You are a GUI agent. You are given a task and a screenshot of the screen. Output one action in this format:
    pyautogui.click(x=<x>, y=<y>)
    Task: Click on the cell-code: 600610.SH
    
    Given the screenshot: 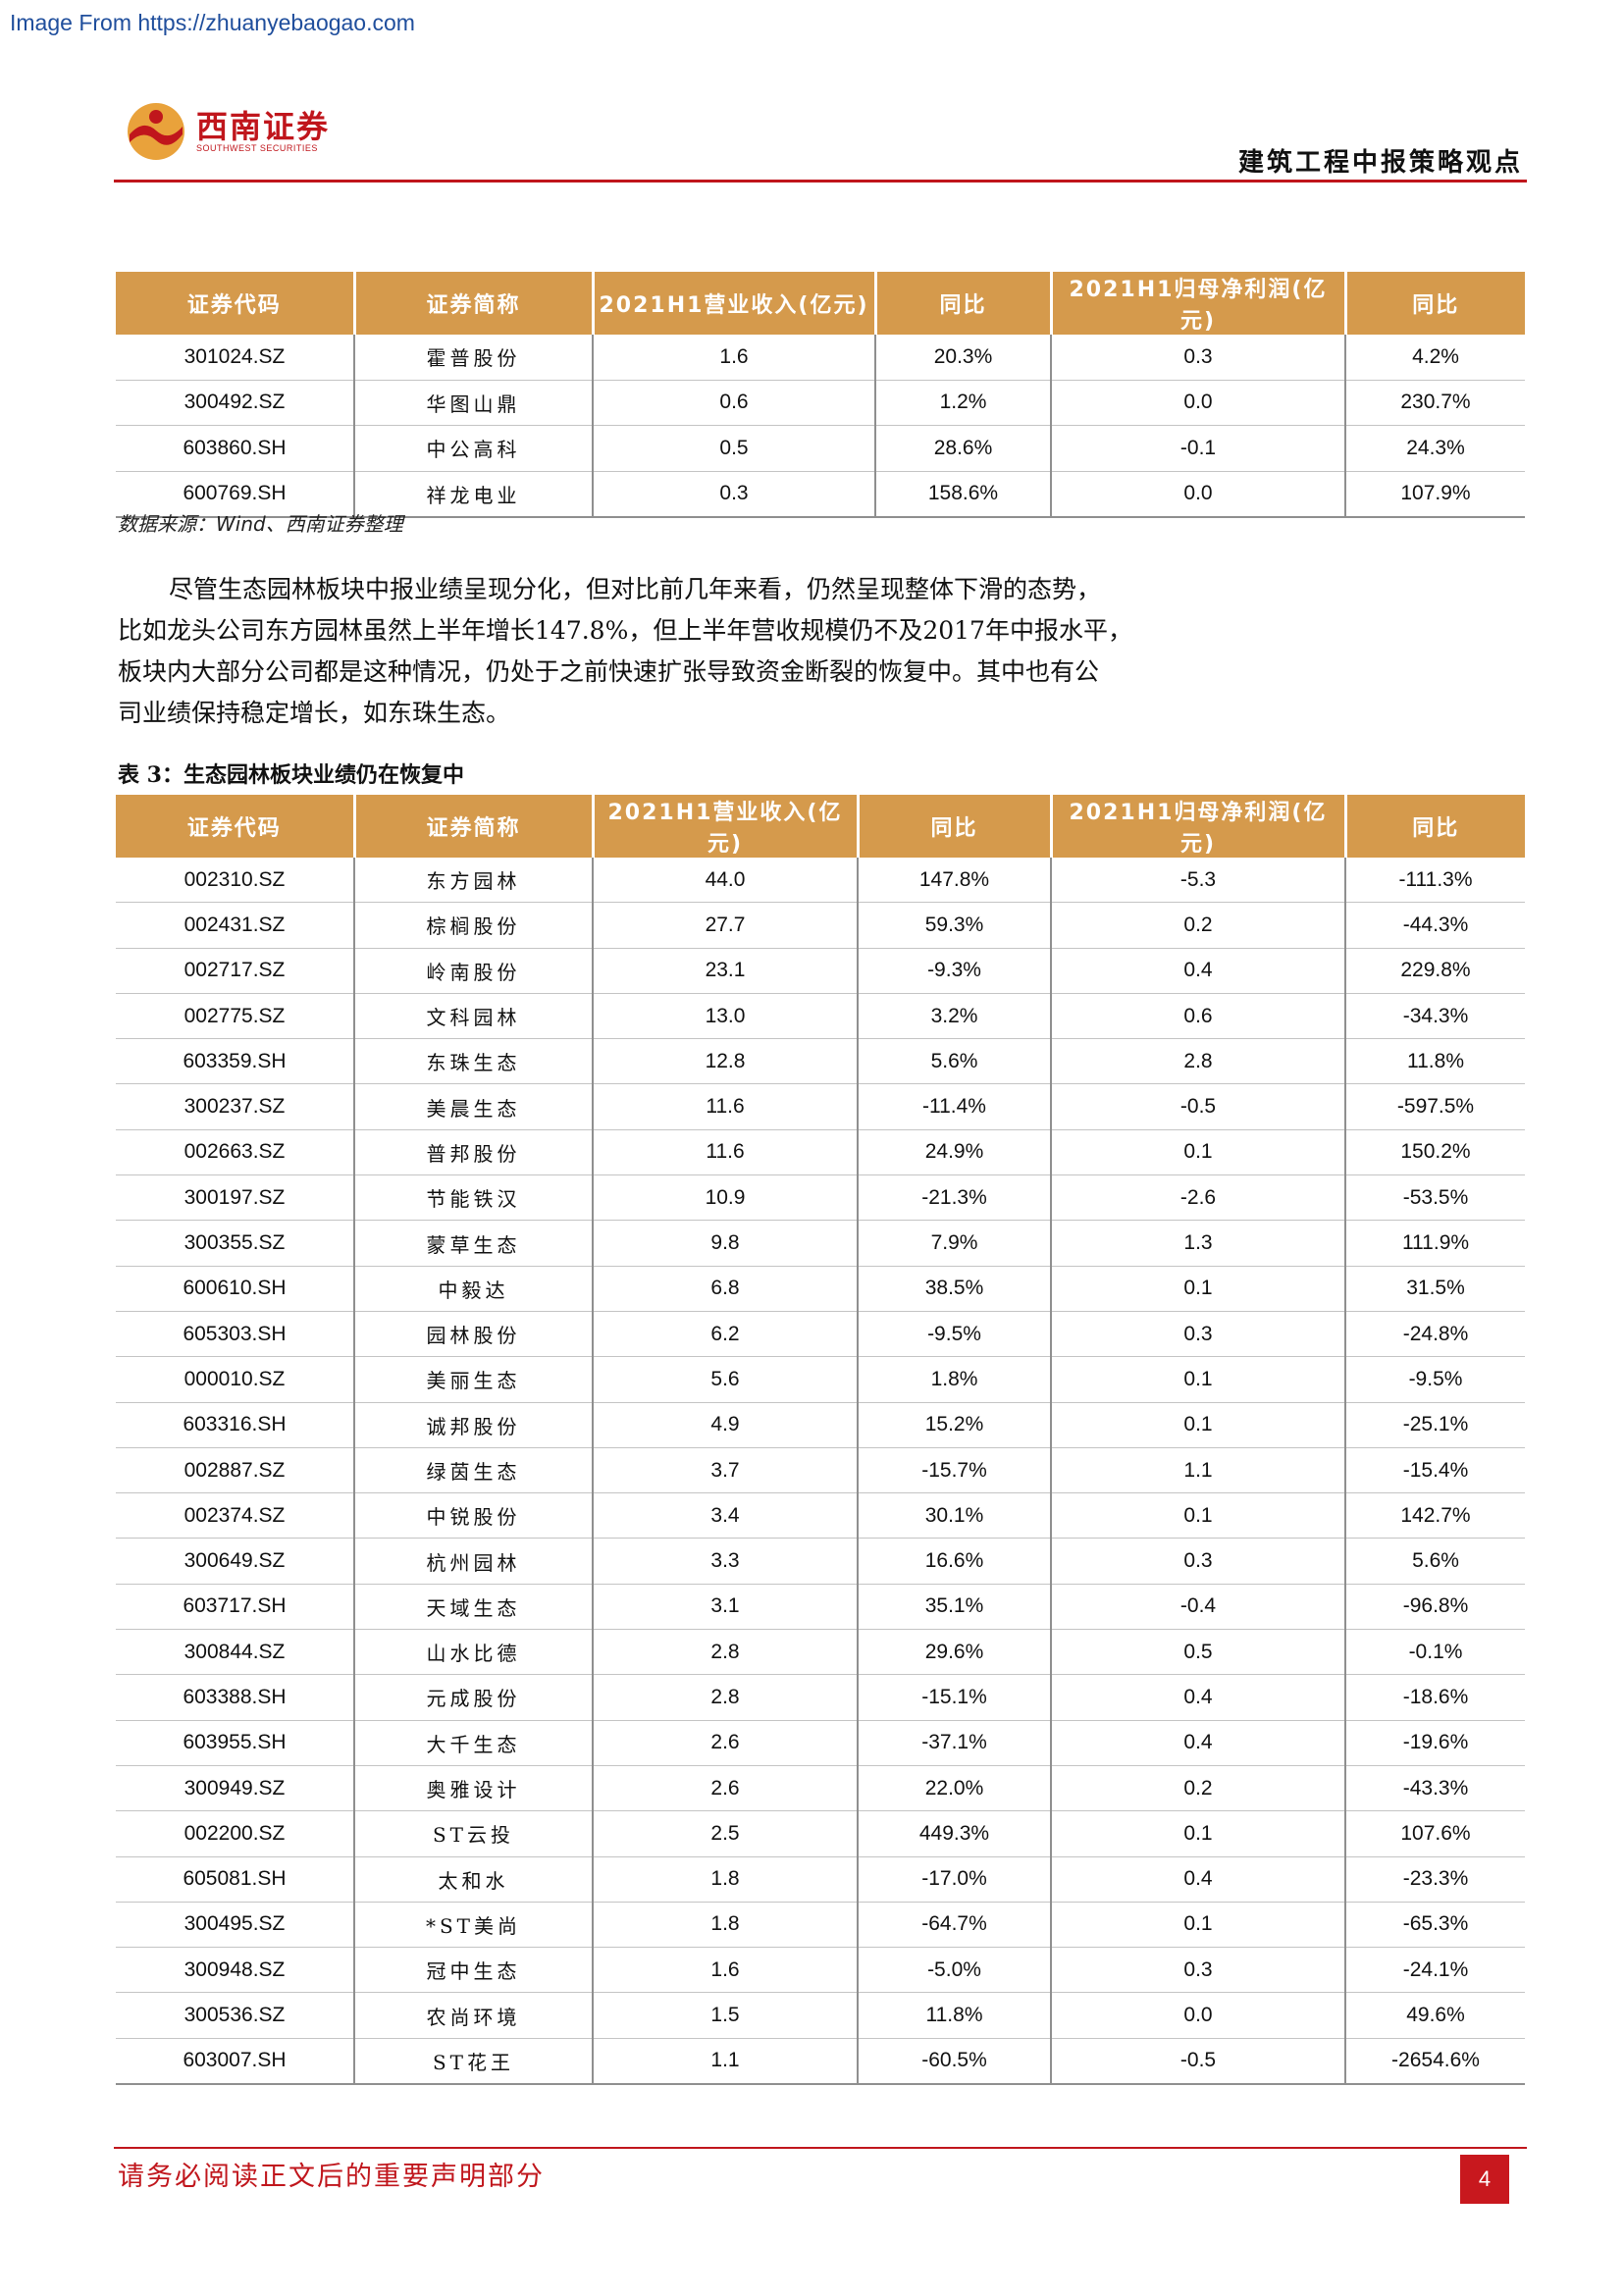 What is the action you would take?
    pyautogui.click(x=235, y=1289)
    